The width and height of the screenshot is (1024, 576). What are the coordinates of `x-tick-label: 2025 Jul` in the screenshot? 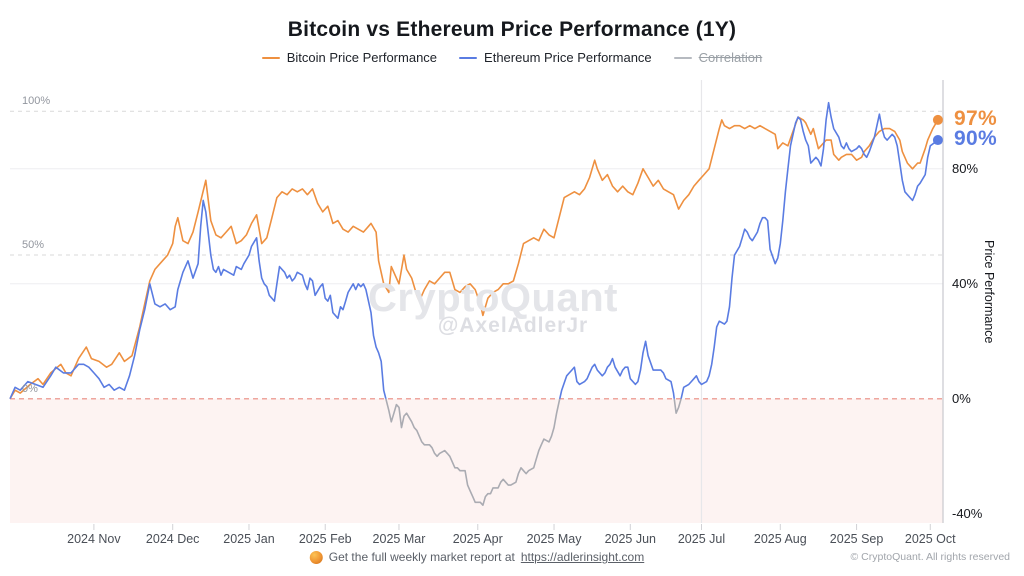 It's located at (701, 539).